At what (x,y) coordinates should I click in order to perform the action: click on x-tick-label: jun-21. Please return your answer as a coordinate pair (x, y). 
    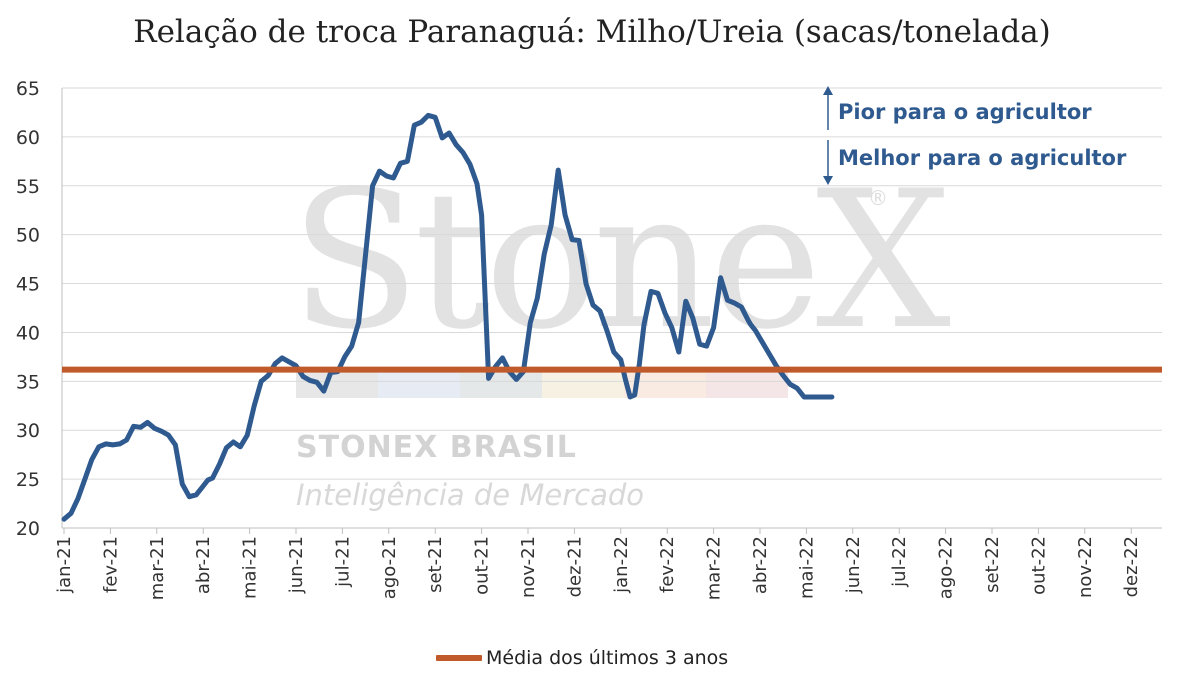
    Looking at the image, I should click on (296, 565).